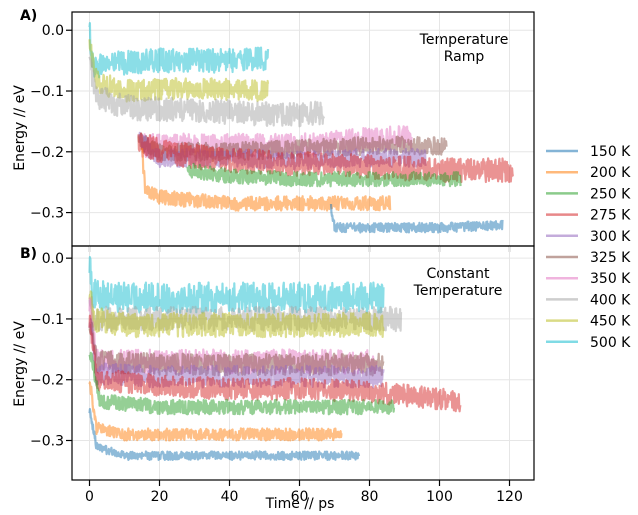 This screenshot has height=515, width=638. I want to click on panel-a-ytick-label: −0.3, so click(47, 214).